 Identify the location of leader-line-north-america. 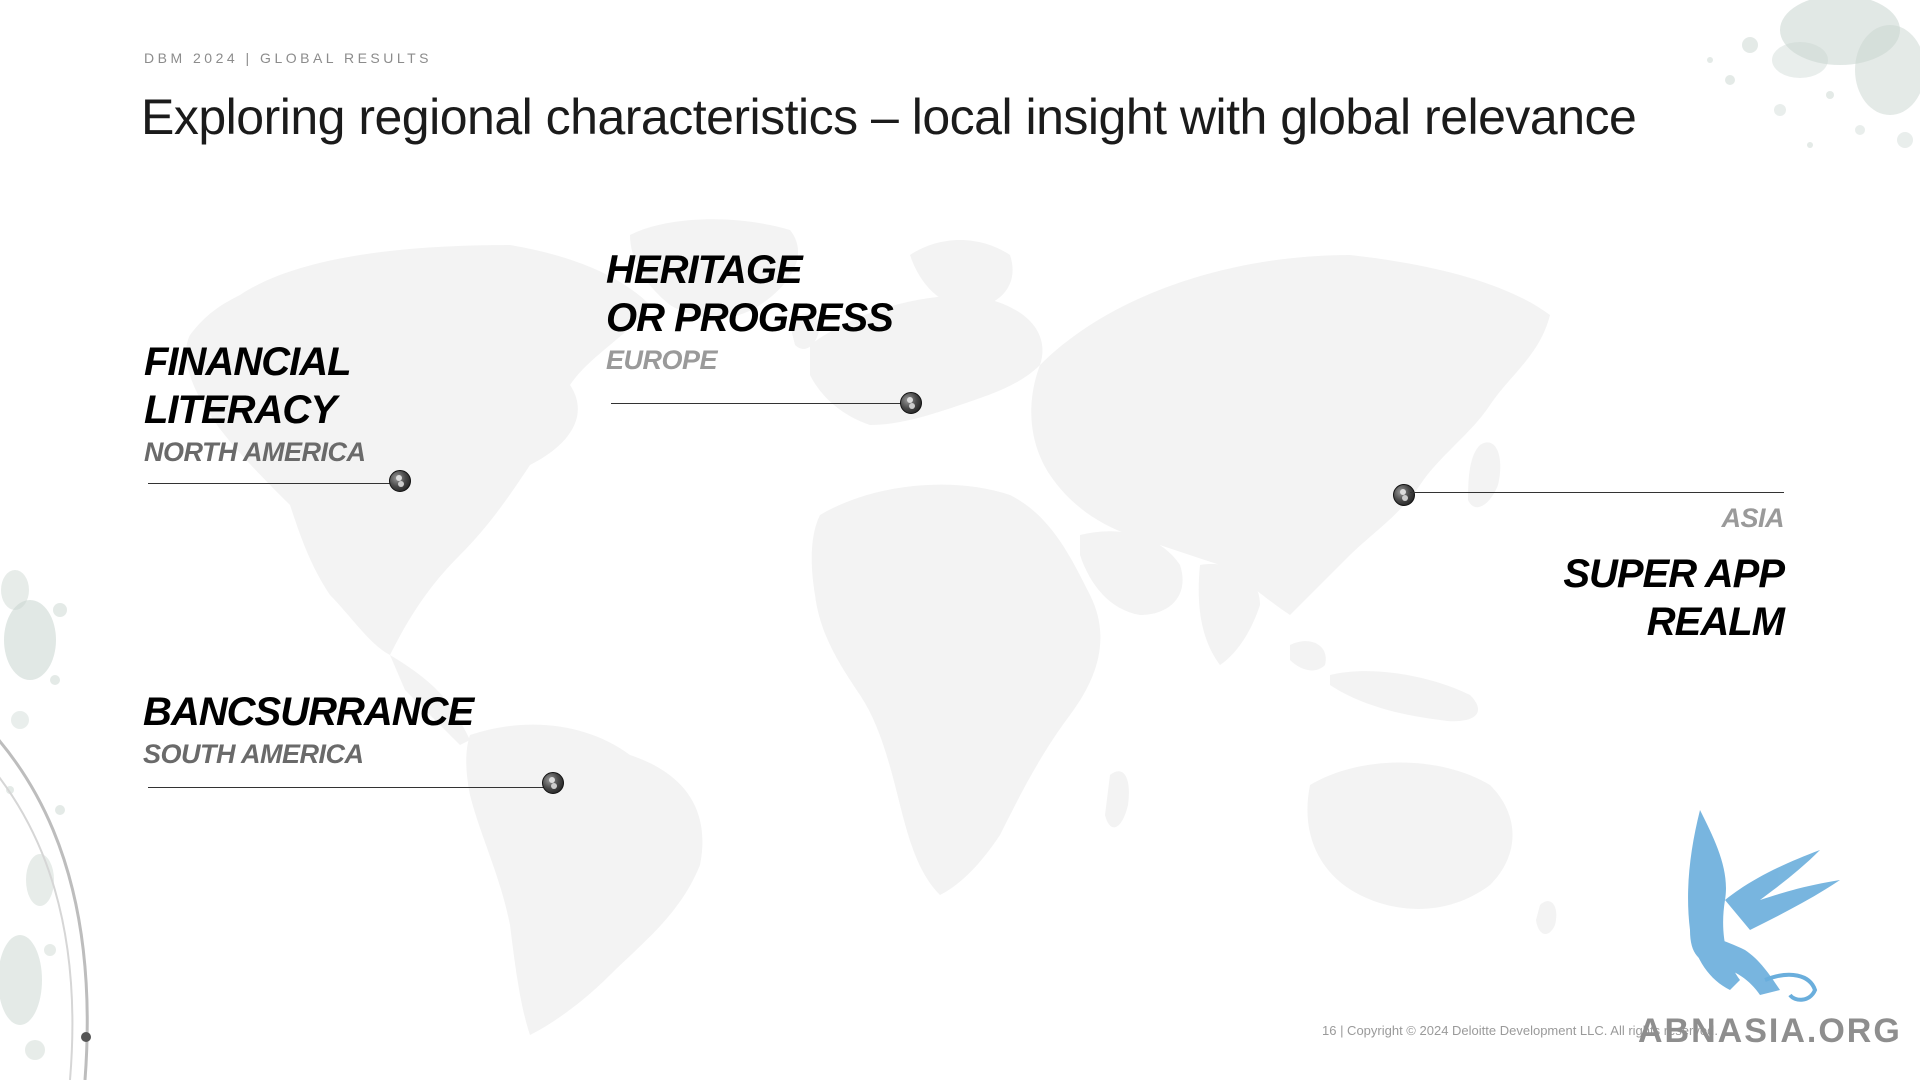
(271, 483).